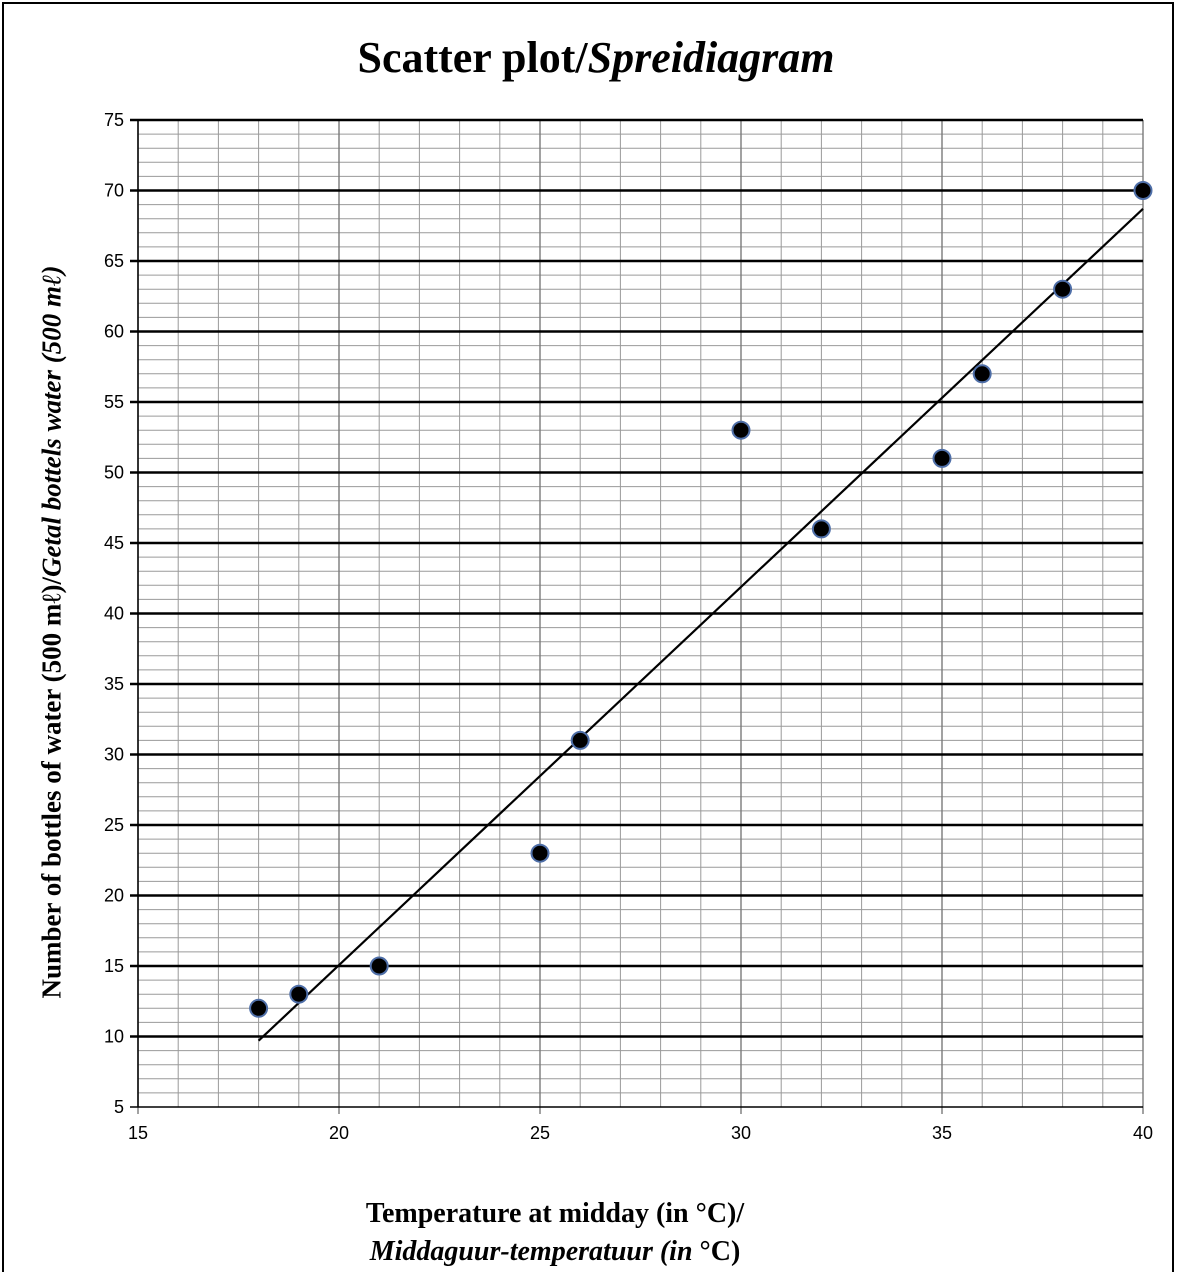  I want to click on chart-title: Scatter plot/Spreidiagram, so click(590, 58).